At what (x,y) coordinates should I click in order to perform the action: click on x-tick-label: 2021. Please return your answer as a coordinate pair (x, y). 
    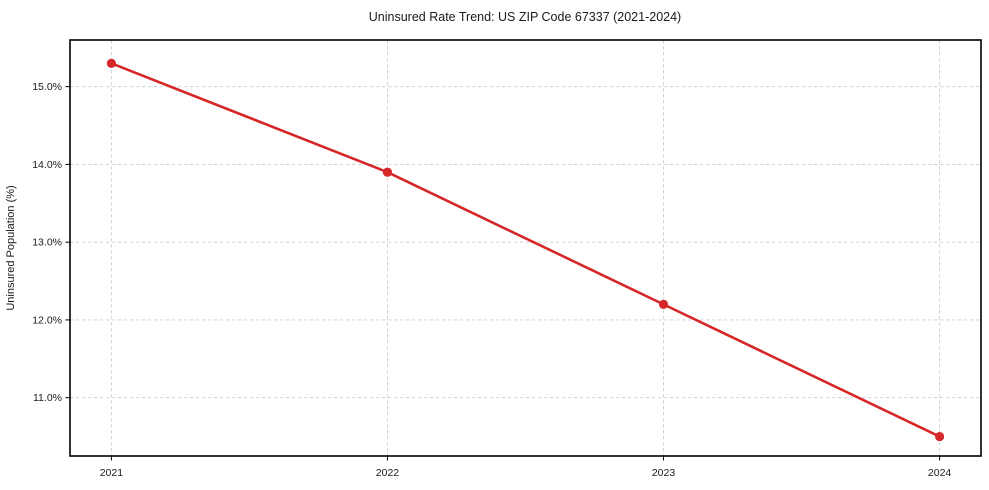
    Looking at the image, I should click on (112, 473).